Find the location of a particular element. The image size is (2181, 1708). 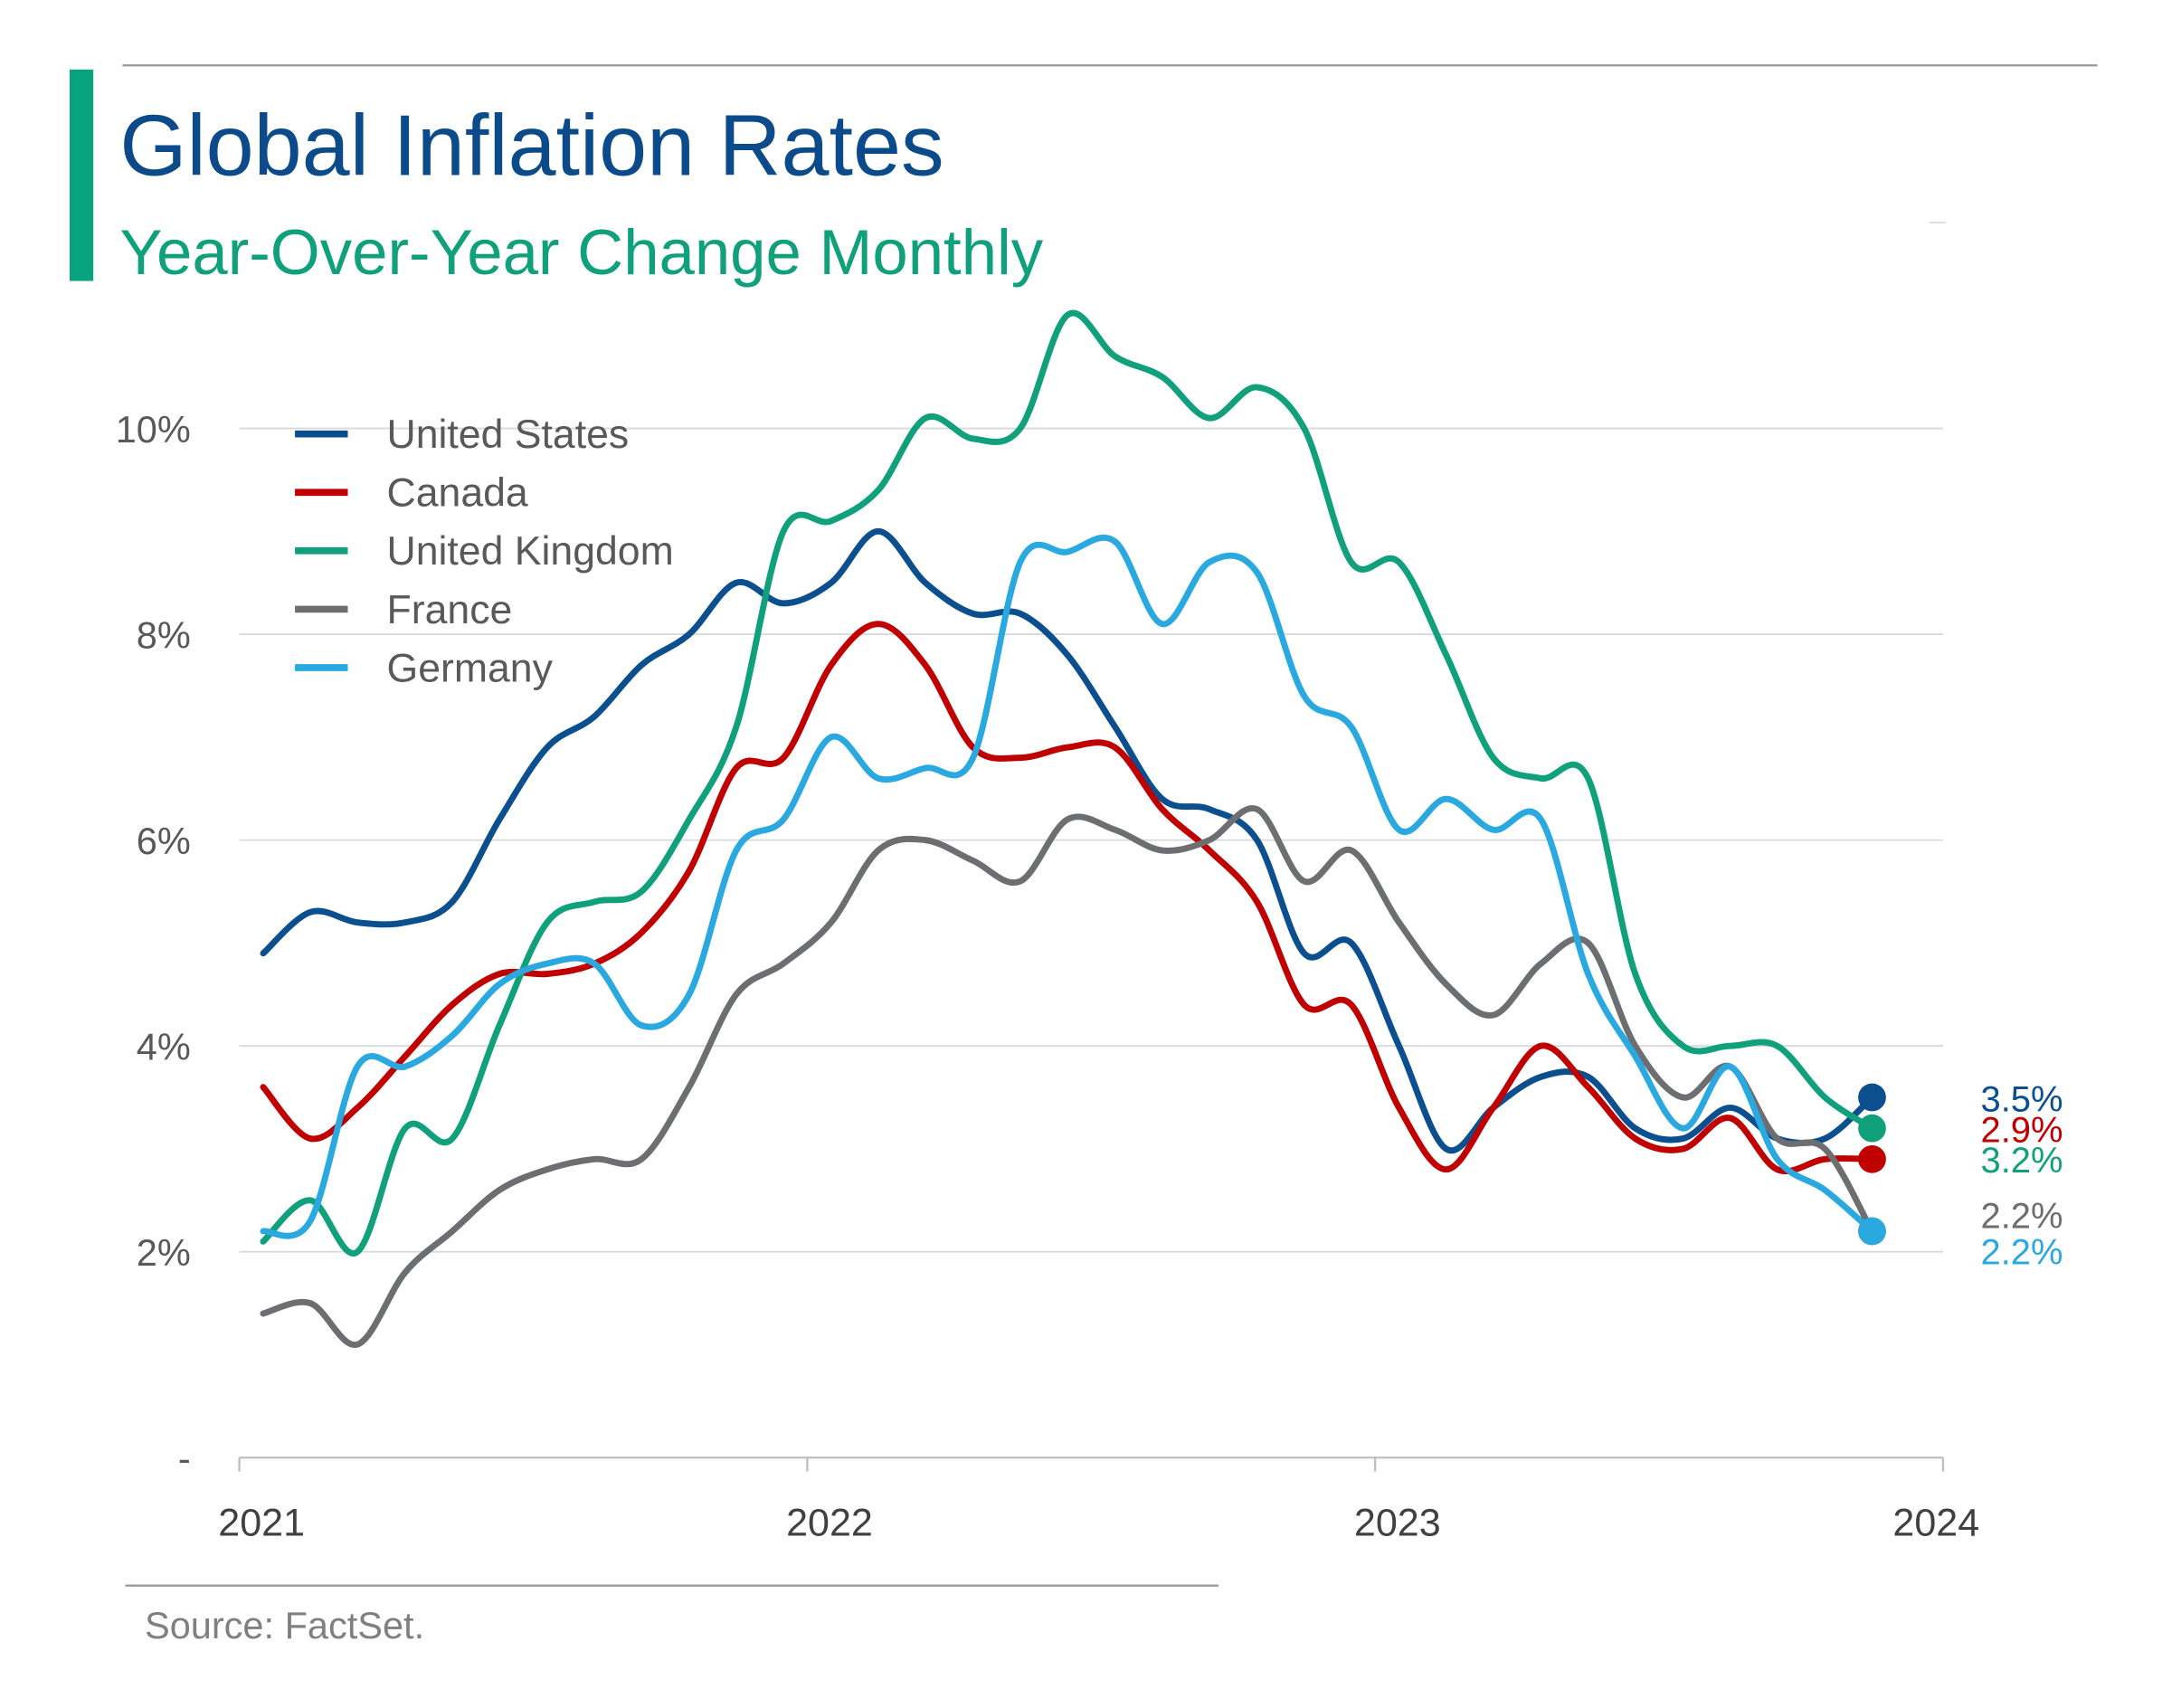

legend-label: United Kingdom is located at coordinates (531, 551).